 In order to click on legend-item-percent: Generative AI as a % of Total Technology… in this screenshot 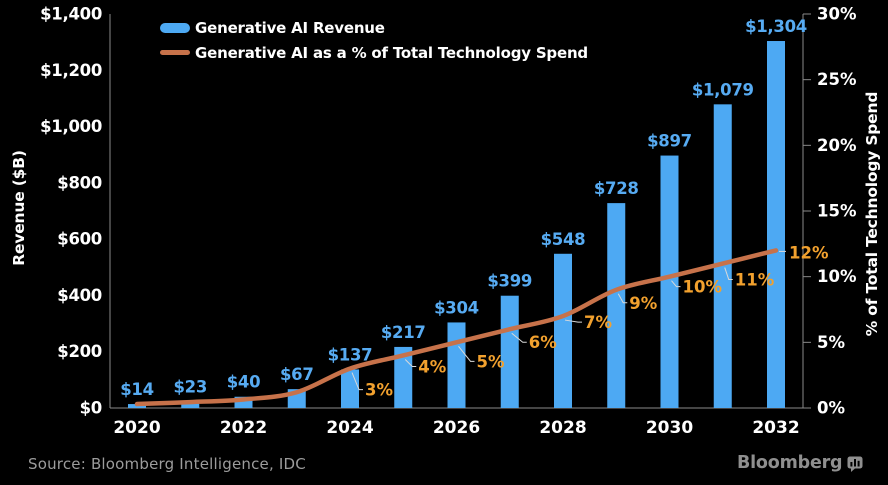, I will do `click(374, 52)`.